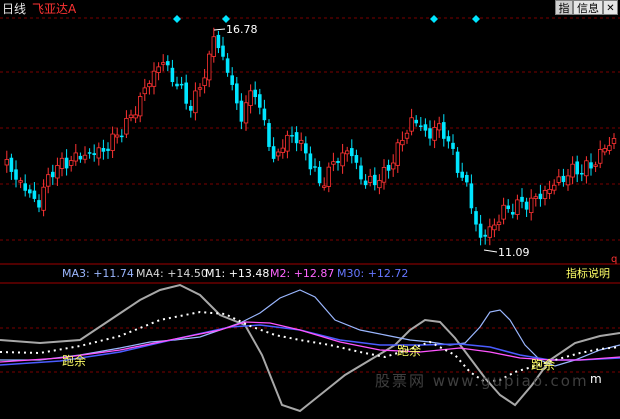  What do you see at coordinates (242, 29) in the screenshot?
I see `high-price-label: 16.78` at bounding box center [242, 29].